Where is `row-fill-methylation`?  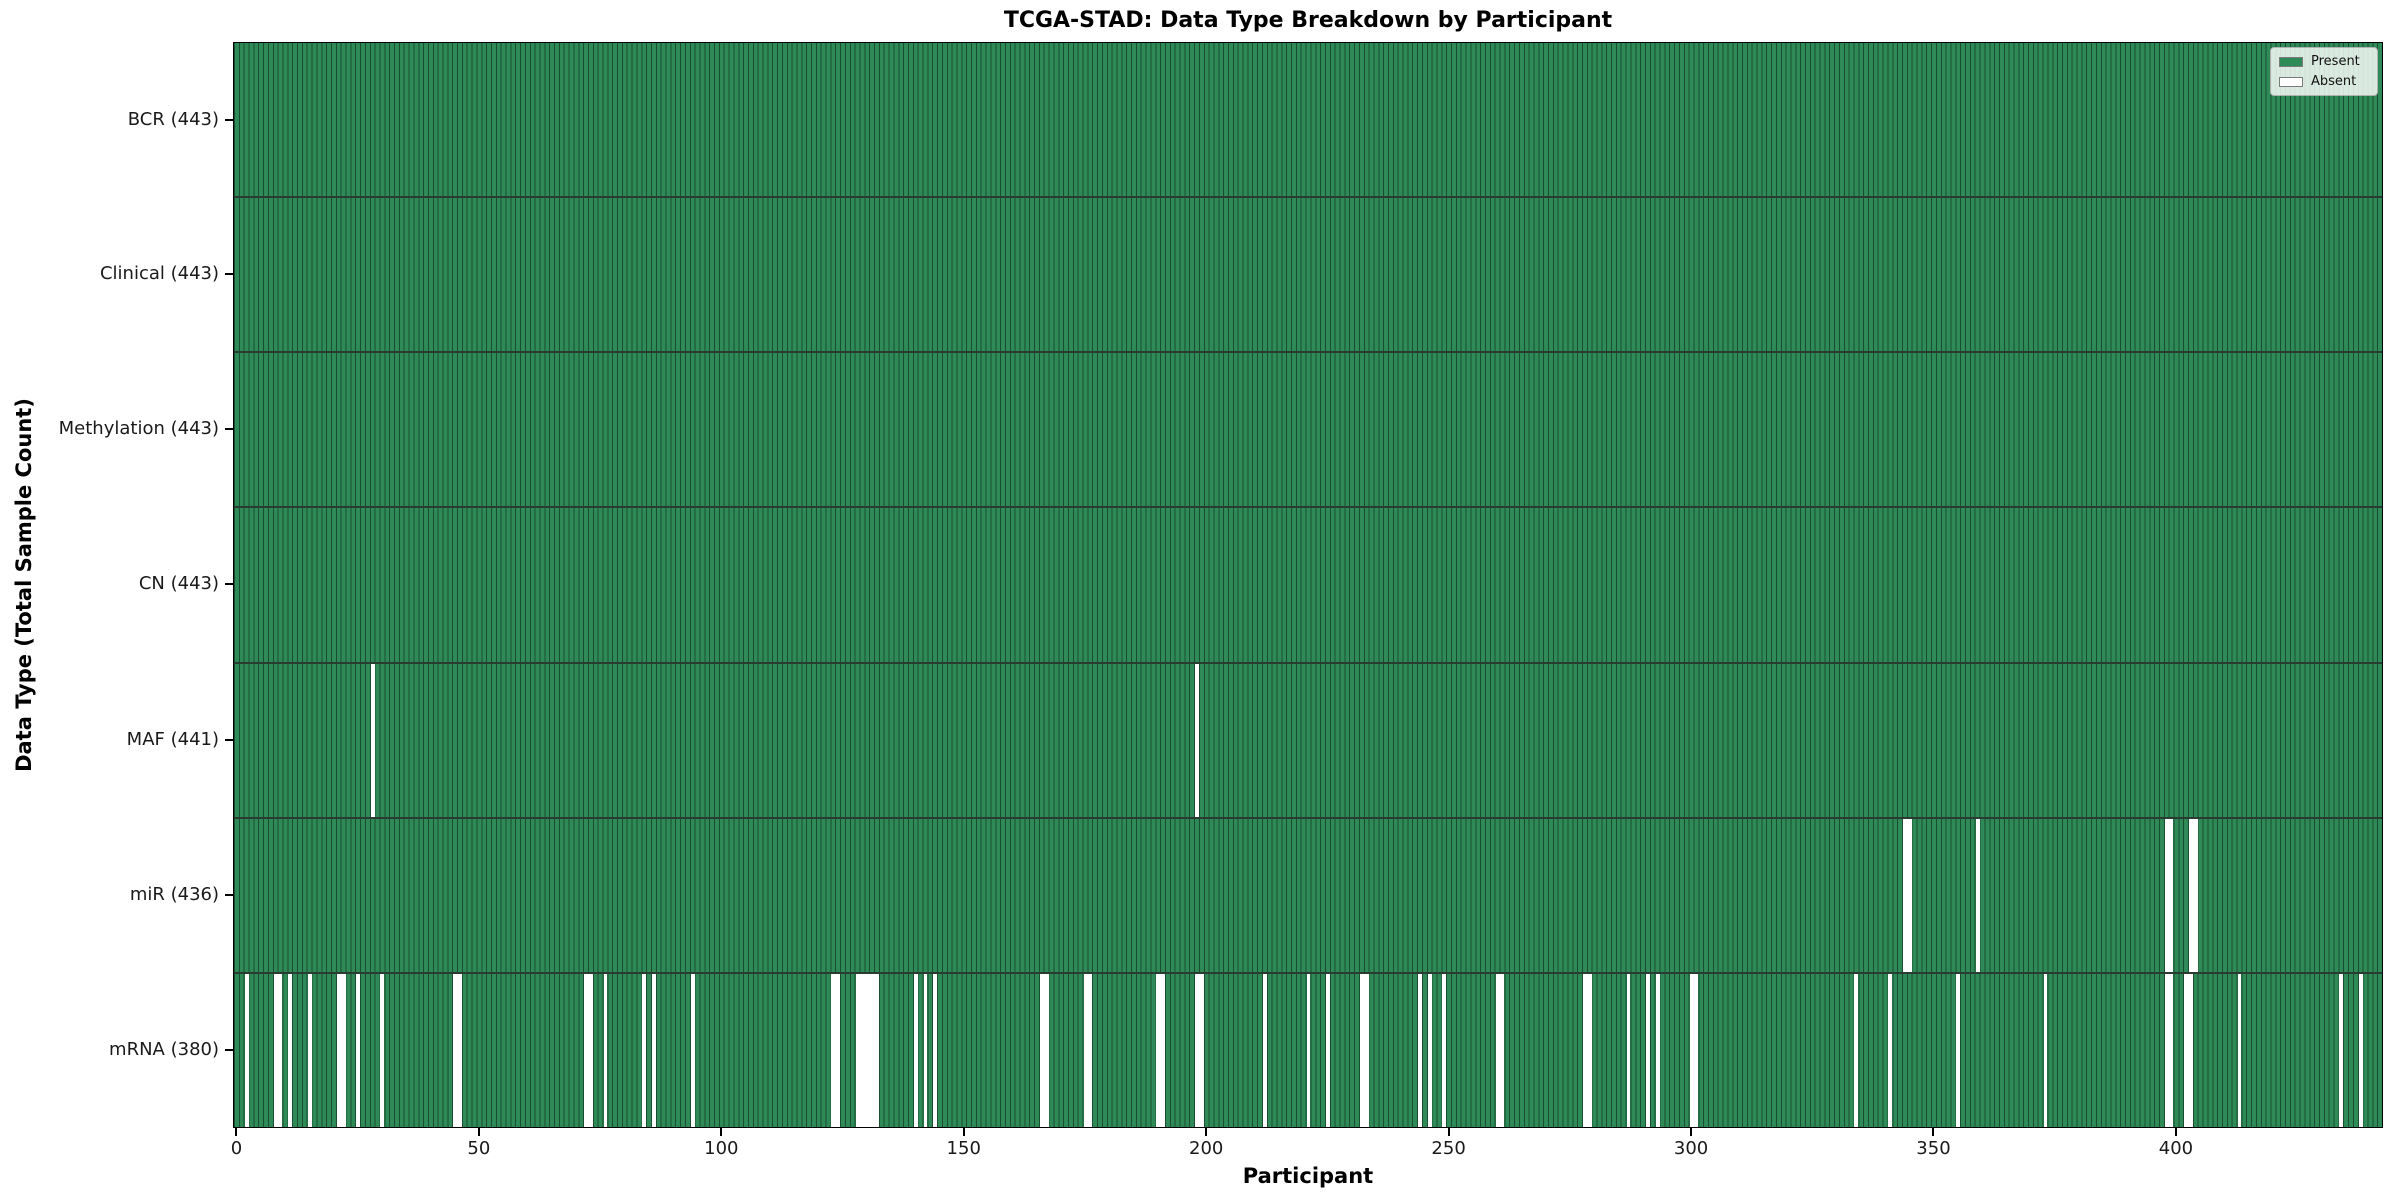 row-fill-methylation is located at coordinates (1308, 430).